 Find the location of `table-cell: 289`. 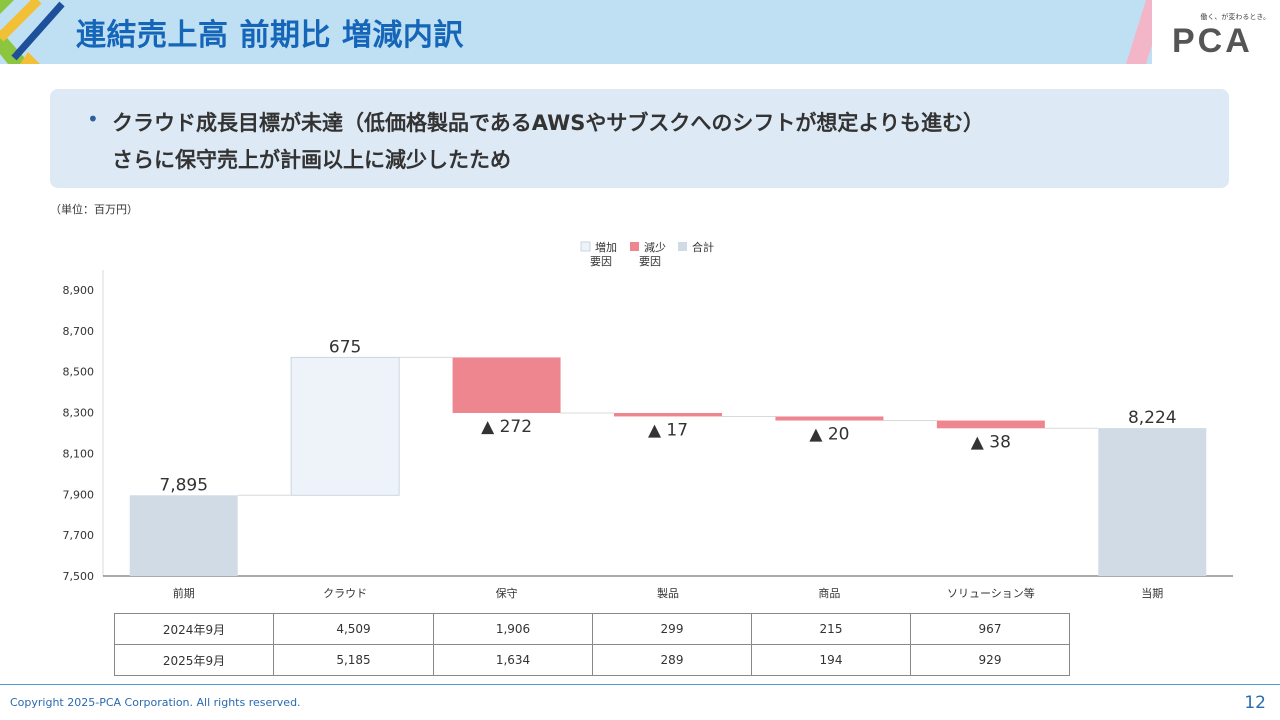

table-cell: 289 is located at coordinates (672, 660).